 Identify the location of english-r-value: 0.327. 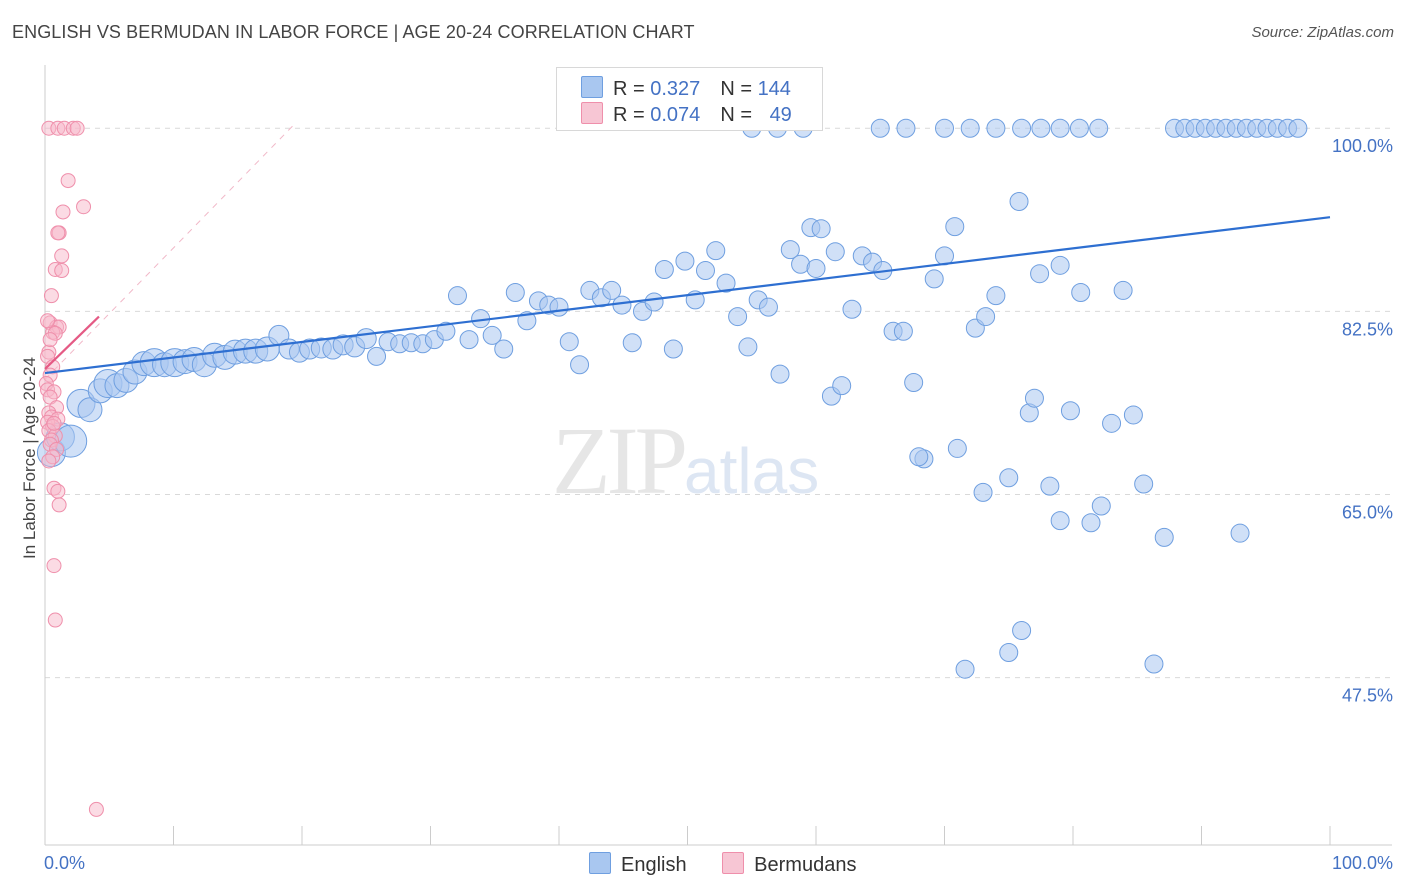
(675, 89).